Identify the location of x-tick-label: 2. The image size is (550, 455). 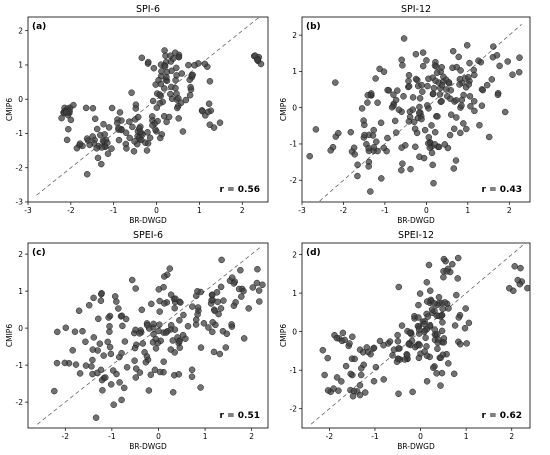
(509, 210).